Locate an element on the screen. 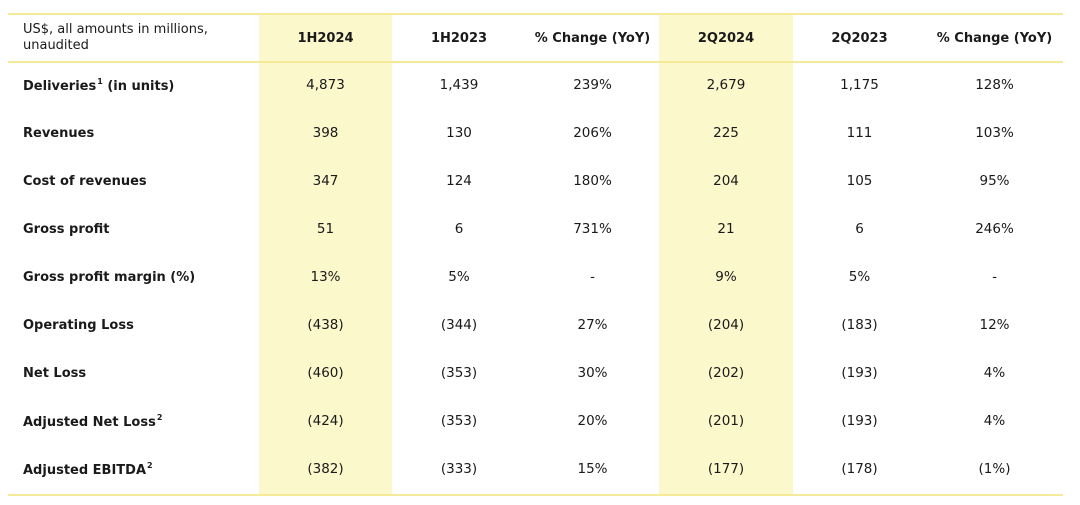 The width and height of the screenshot is (1080, 505). table-cell: (177) is located at coordinates (726, 469).